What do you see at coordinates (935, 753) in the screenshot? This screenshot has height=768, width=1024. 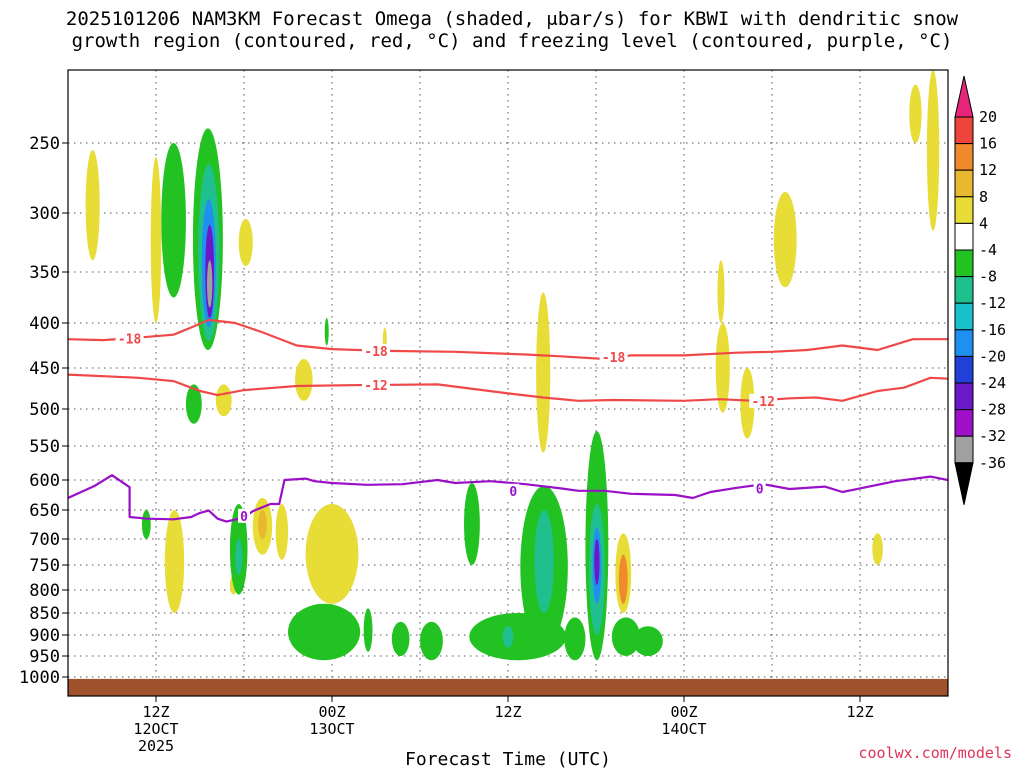 I see `credit-text: coolwx.com/models` at bounding box center [935, 753].